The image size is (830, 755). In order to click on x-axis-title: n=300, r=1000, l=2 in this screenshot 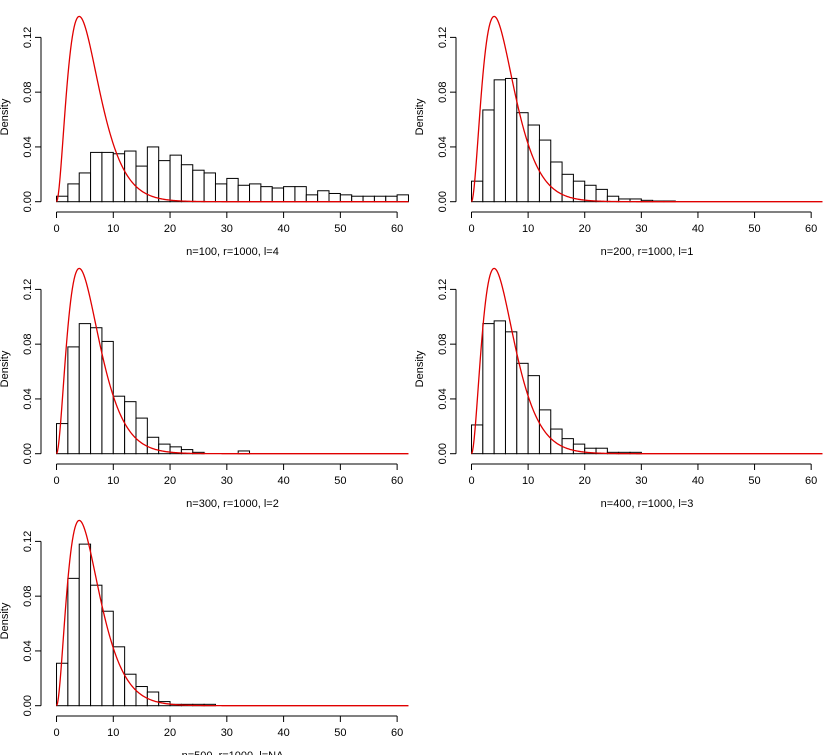, I will do `click(232, 504)`.